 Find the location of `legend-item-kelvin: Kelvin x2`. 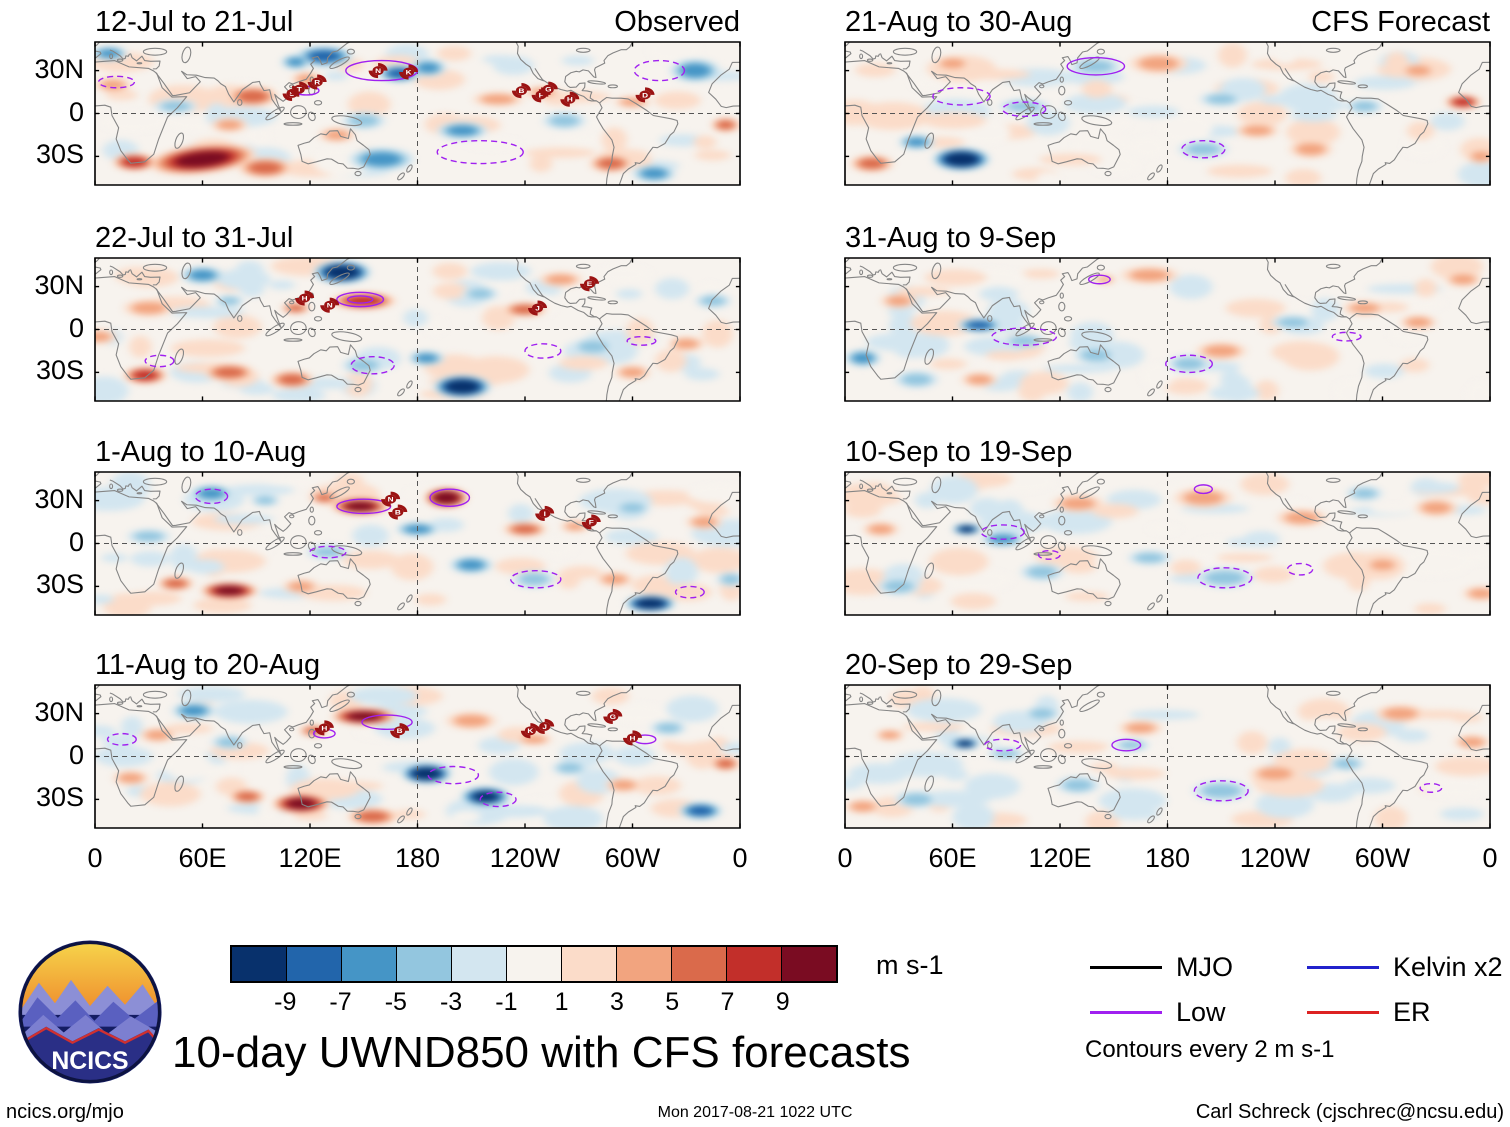

legend-item-kelvin: Kelvin x2 is located at coordinates (1405, 967).